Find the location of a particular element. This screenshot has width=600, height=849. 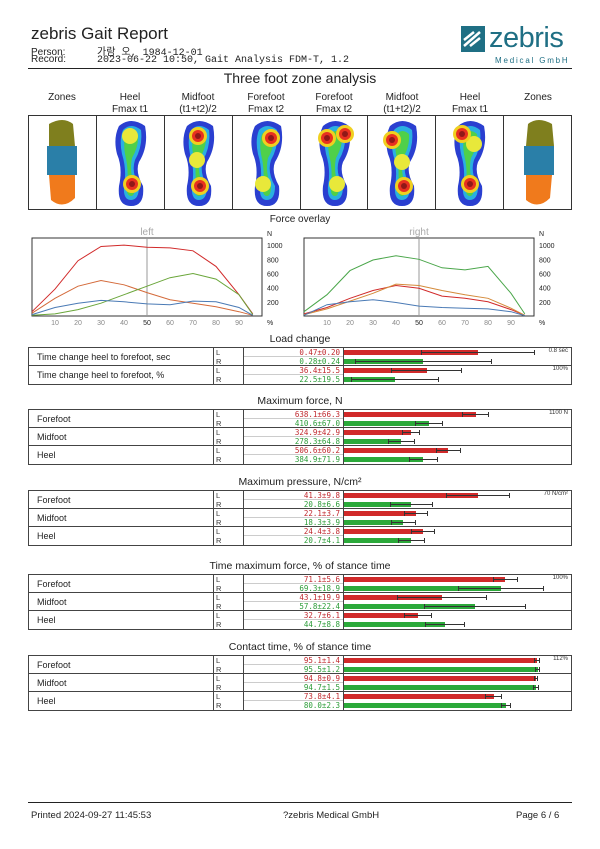

left-x-tick-label: 90 is located at coordinates (239, 323).